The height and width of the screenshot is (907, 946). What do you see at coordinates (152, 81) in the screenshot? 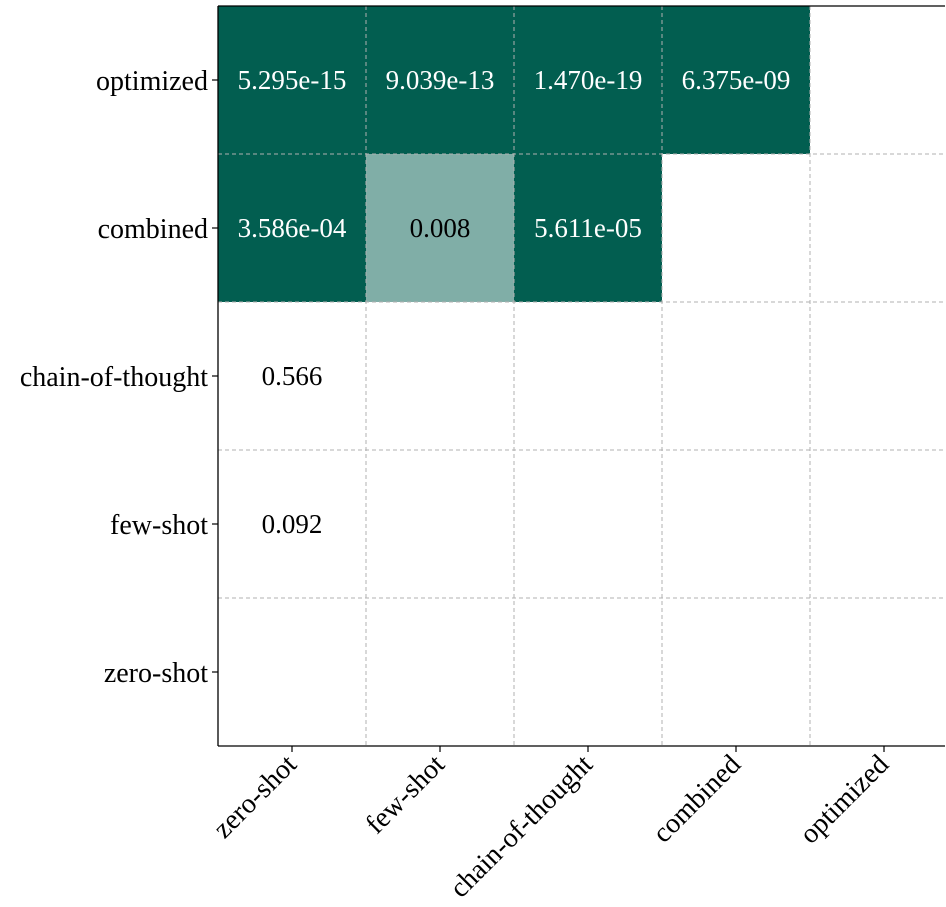
I see `y-tick-label: optimized` at bounding box center [152, 81].